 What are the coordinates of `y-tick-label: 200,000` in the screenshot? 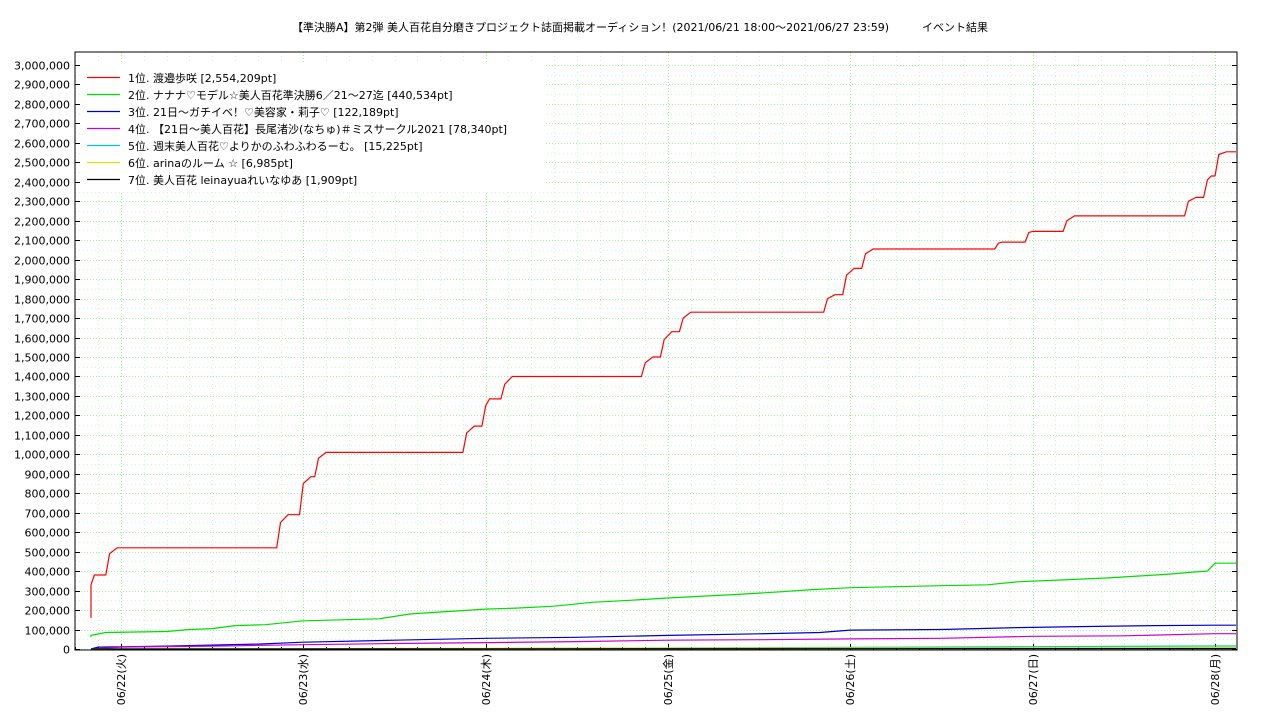 It's located at (48, 611).